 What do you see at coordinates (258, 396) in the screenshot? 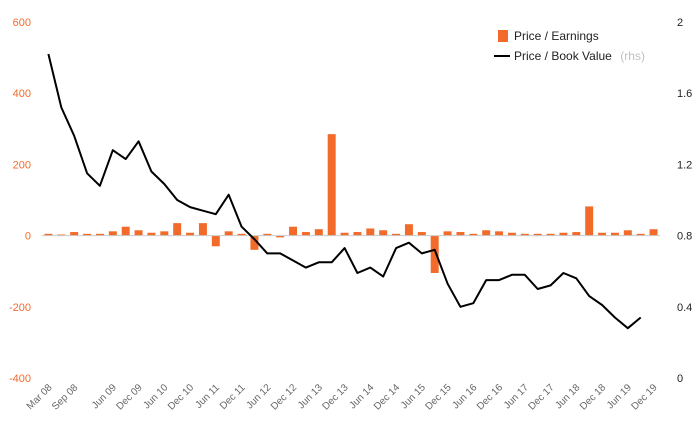
I see `x-tick-label: Jun 12` at bounding box center [258, 396].